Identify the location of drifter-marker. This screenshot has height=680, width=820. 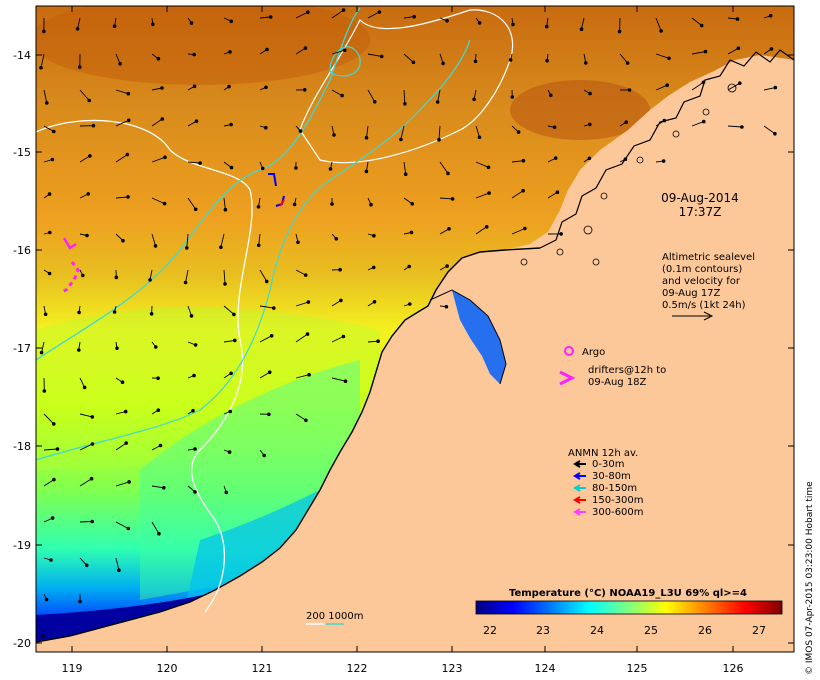
(567, 378).